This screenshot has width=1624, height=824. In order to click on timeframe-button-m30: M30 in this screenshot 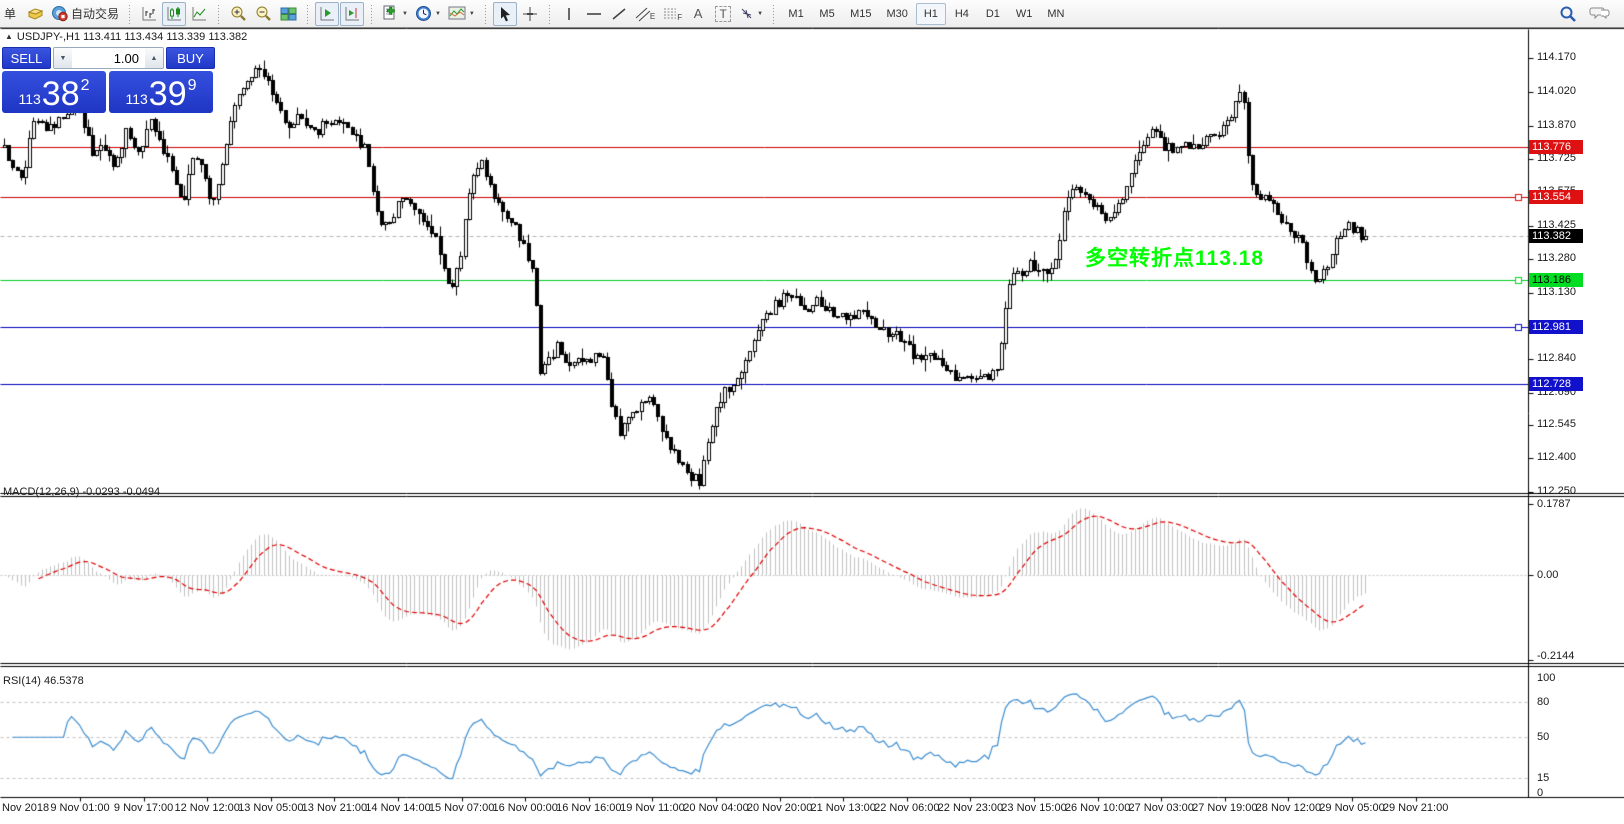, I will do `click(896, 14)`.